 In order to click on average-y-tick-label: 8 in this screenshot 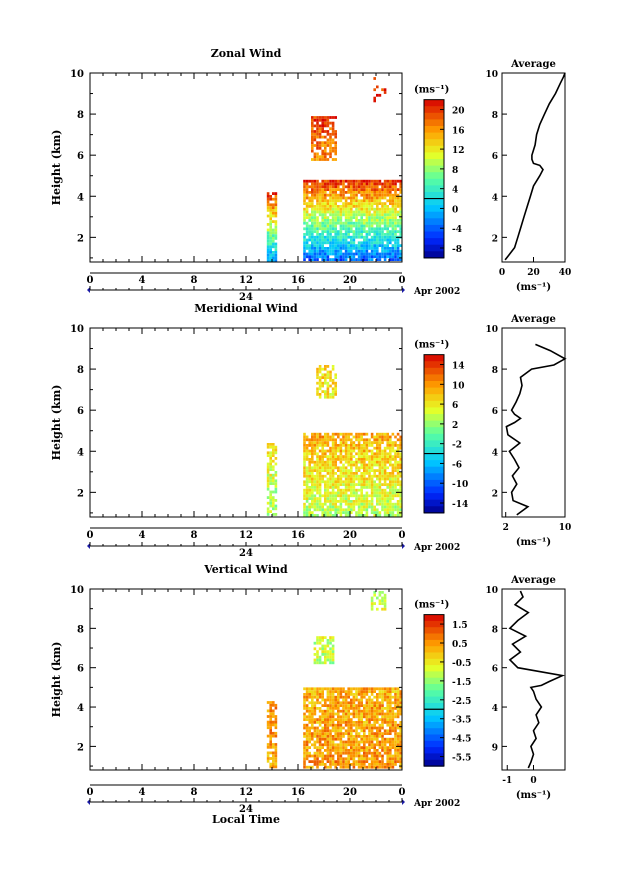, I will do `click(495, 630)`.